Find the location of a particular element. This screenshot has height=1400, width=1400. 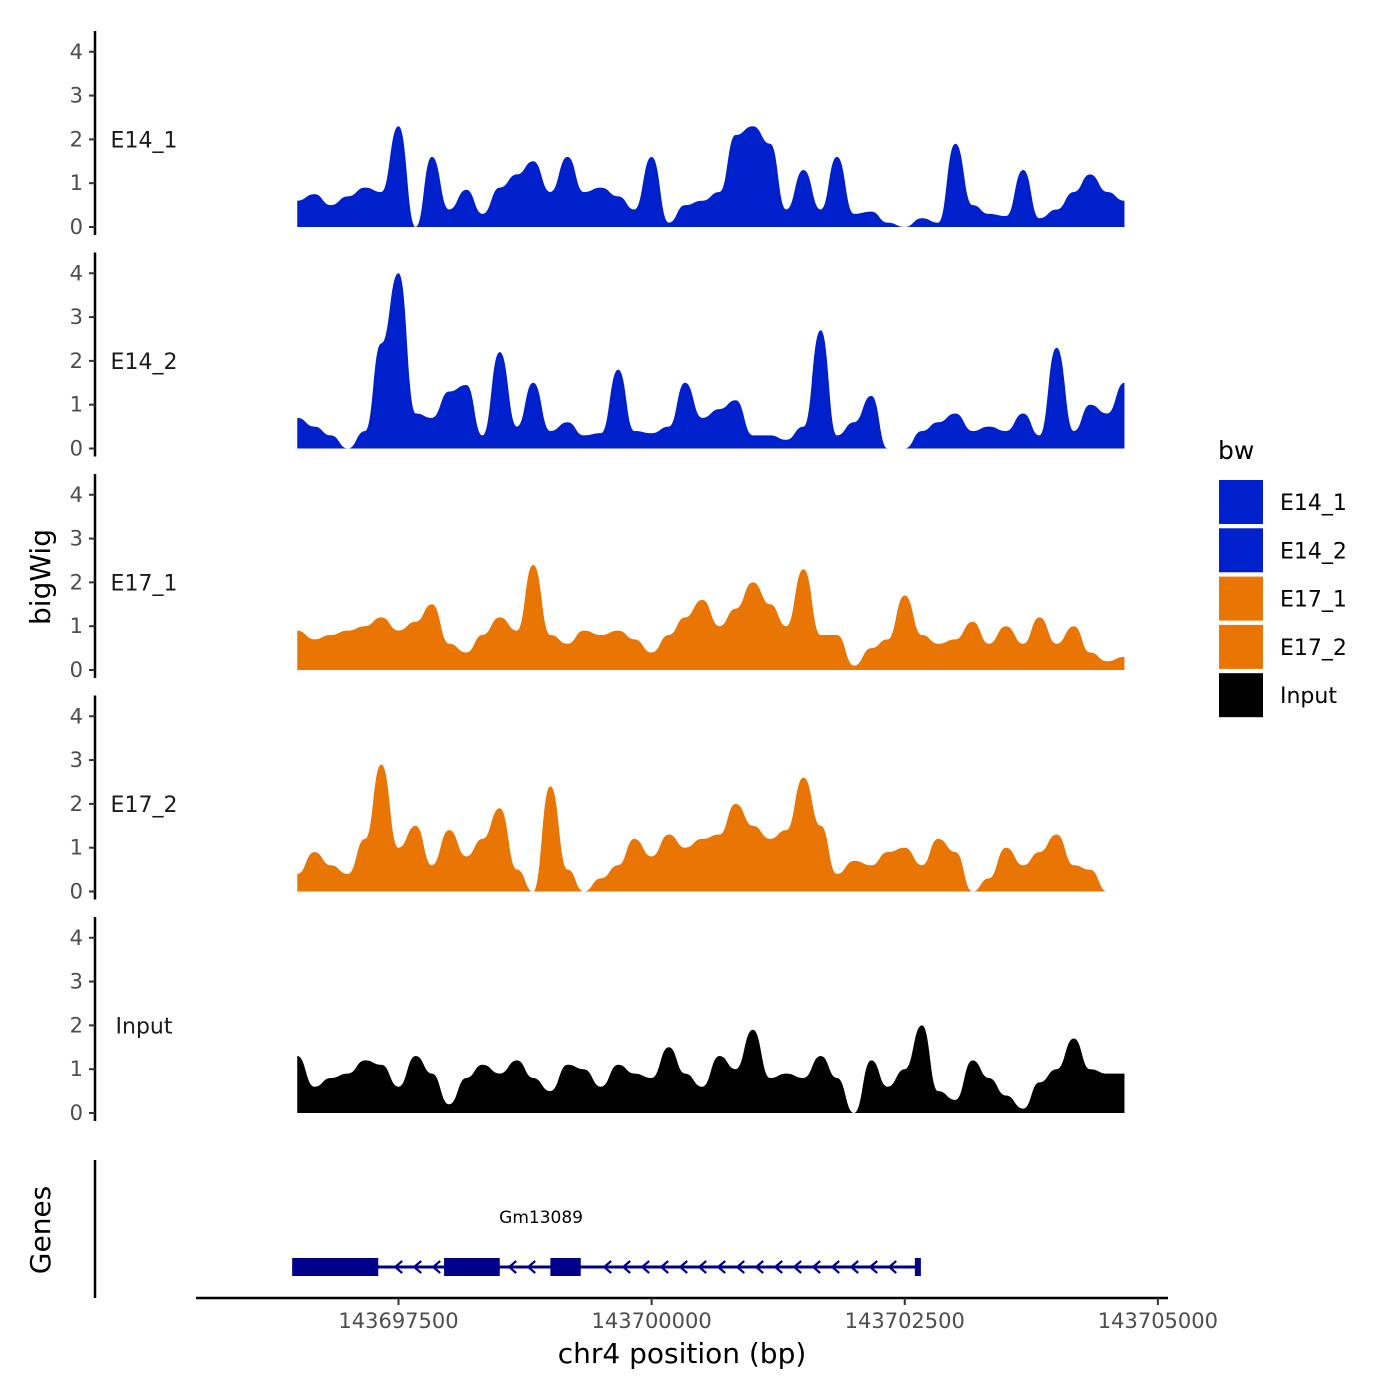

gene-track: Gm13089 is located at coordinates (507, 1229).